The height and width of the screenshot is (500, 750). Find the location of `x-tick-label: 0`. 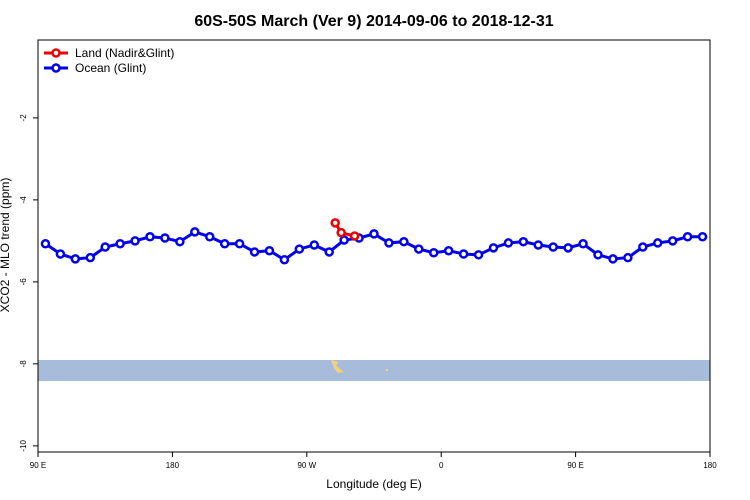

x-tick-label: 0 is located at coordinates (441, 465).